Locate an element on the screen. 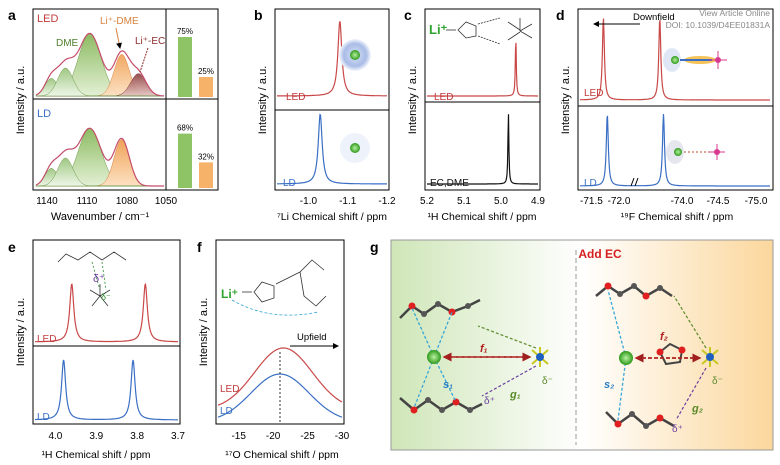 The width and height of the screenshot is (780, 465). e-tick-2: 3.8 is located at coordinates (137, 436).